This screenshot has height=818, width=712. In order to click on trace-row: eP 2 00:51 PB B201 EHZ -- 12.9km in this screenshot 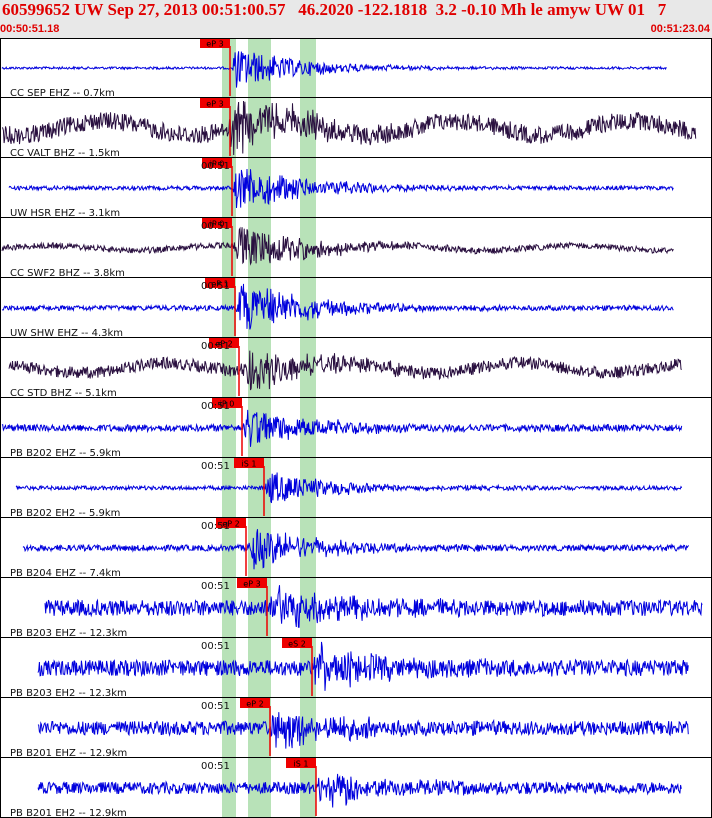, I will do `click(356, 728)`.